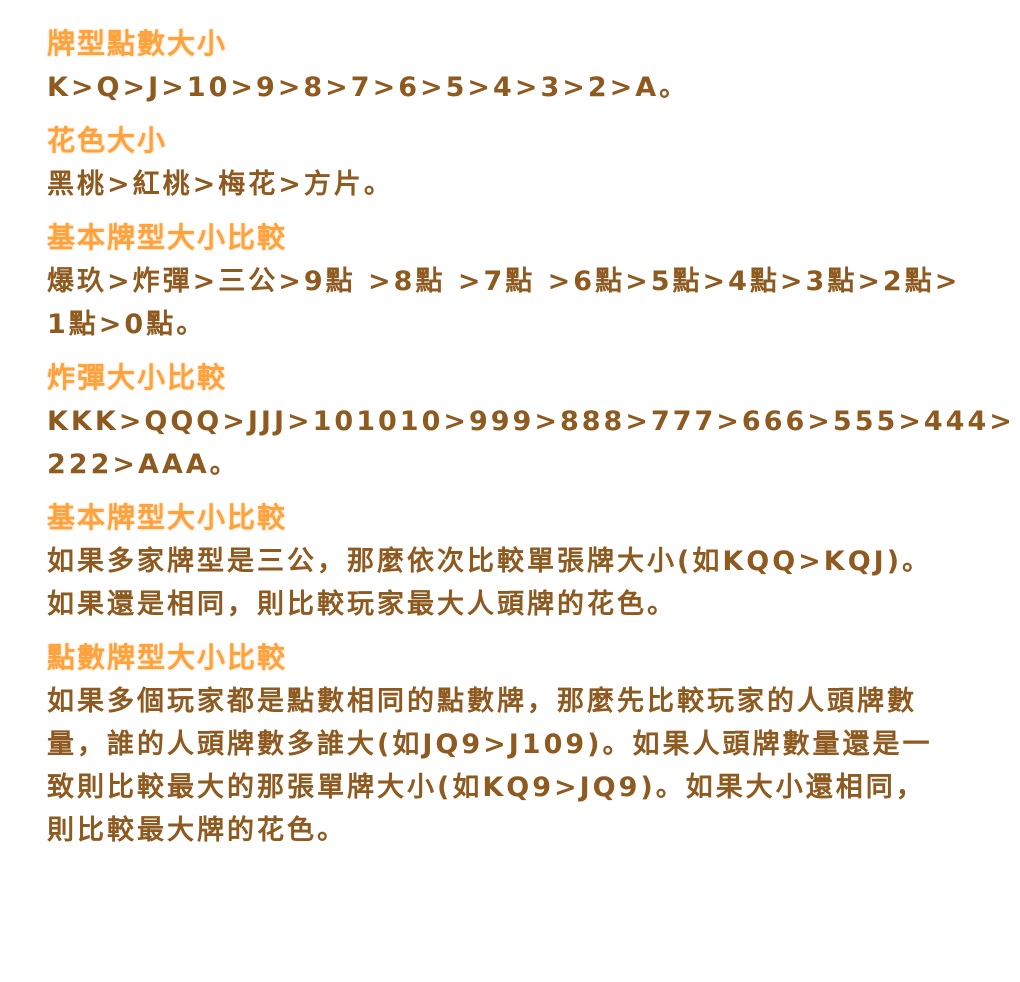  Describe the element at coordinates (197, 830) in the screenshot. I see `section-text-line: 則比較最大牌的花色。` at that location.